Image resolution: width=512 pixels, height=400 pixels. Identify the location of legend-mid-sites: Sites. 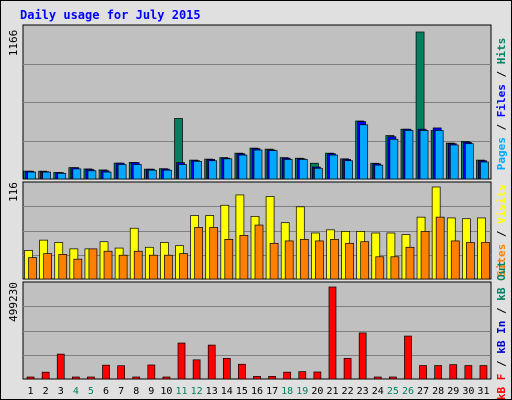
(501, 260).